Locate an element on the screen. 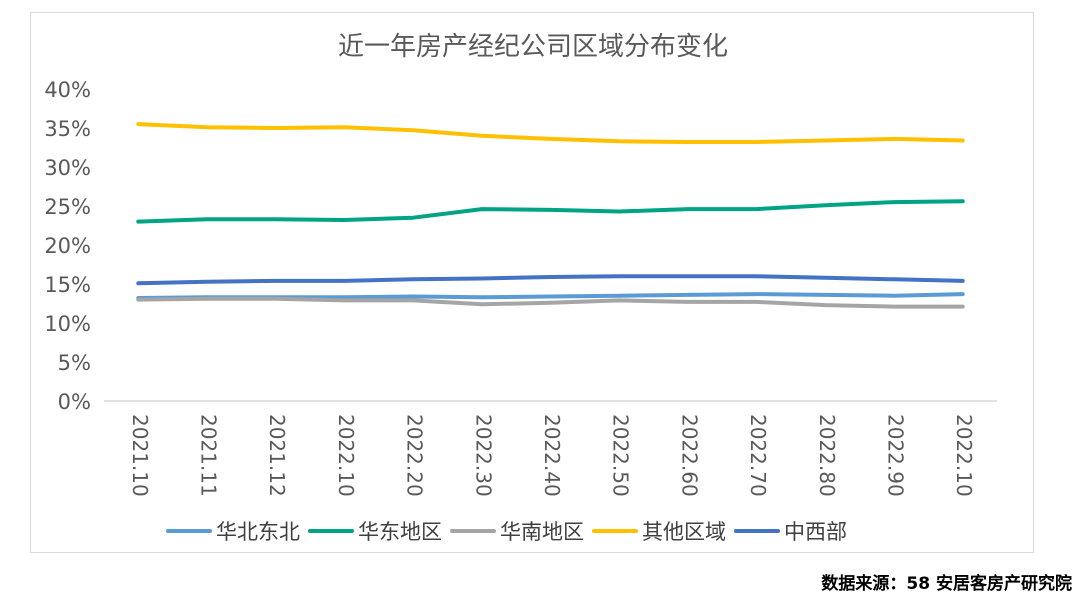 The width and height of the screenshot is (1080, 605). legend-item: 华东地区 is located at coordinates (375, 532).